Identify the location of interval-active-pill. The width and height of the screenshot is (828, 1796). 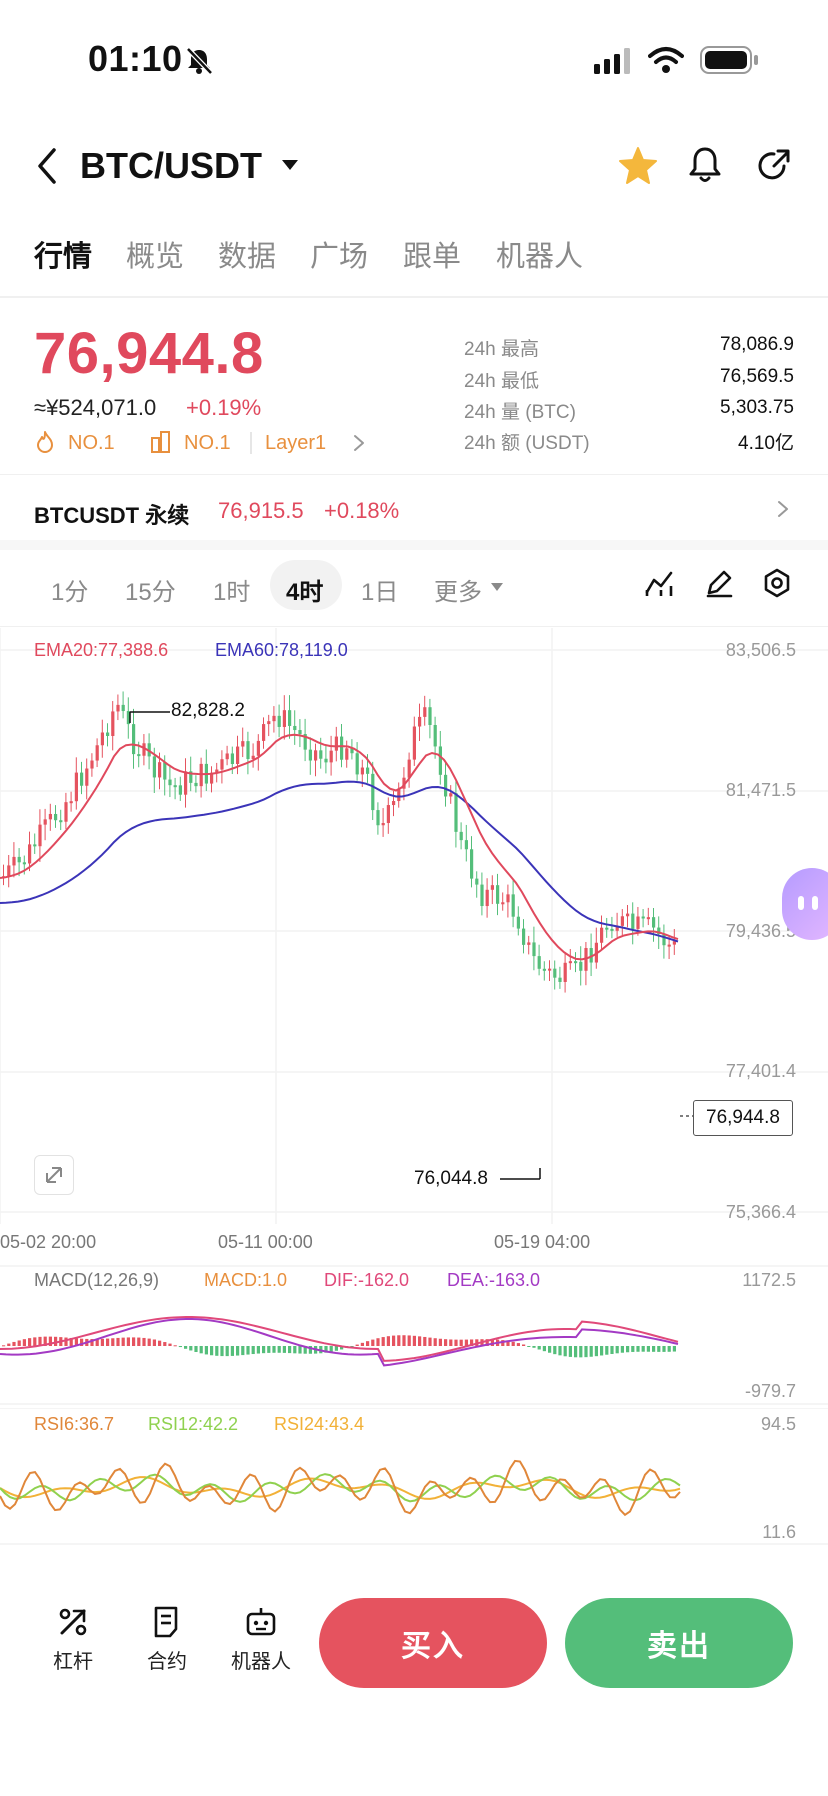
(306, 585).